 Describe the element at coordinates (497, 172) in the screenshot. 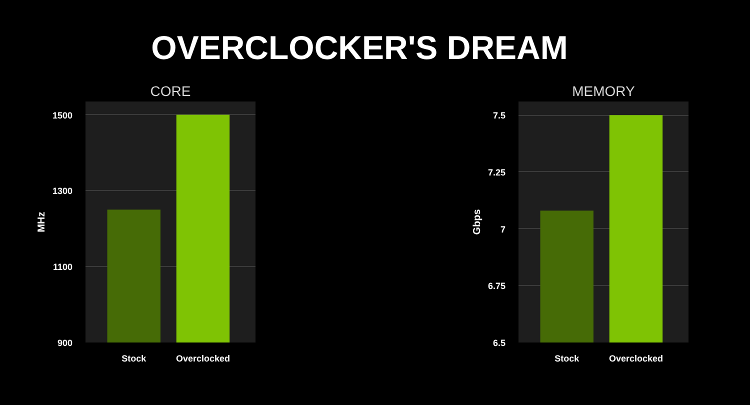

I see `y-tick-label: 7.25` at that location.